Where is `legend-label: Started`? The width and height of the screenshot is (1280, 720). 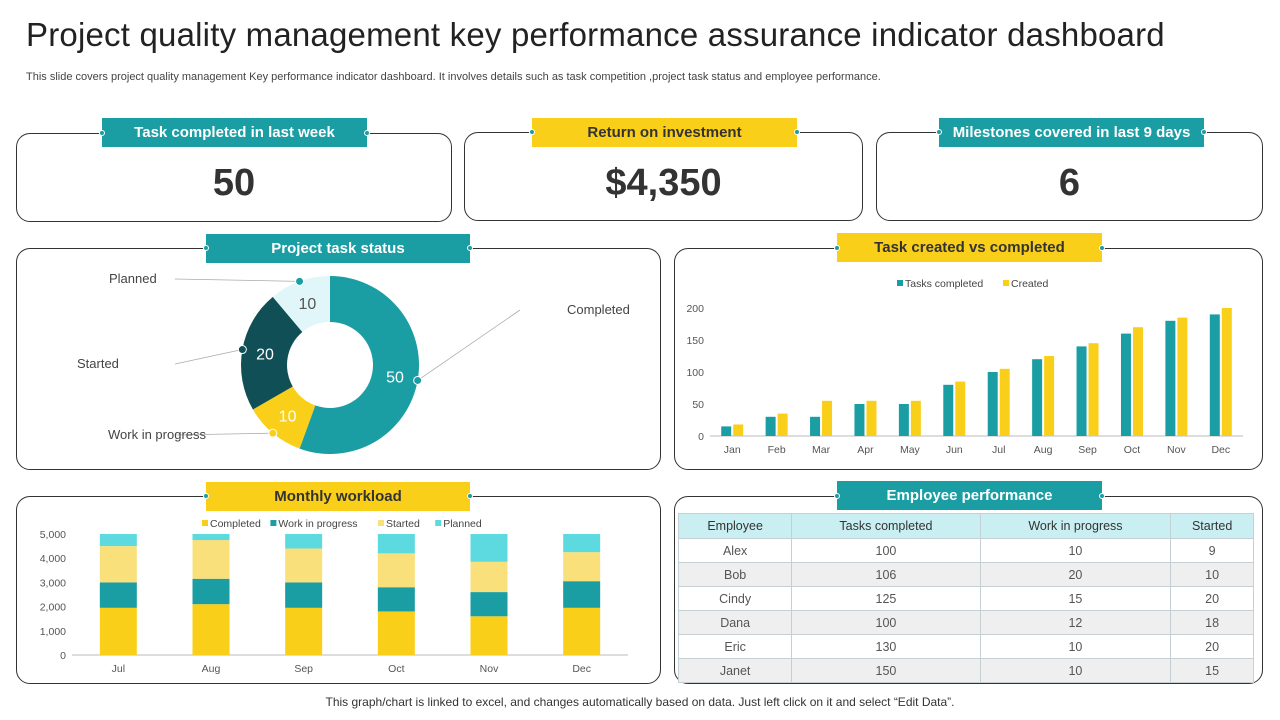 legend-label: Started is located at coordinates (403, 524).